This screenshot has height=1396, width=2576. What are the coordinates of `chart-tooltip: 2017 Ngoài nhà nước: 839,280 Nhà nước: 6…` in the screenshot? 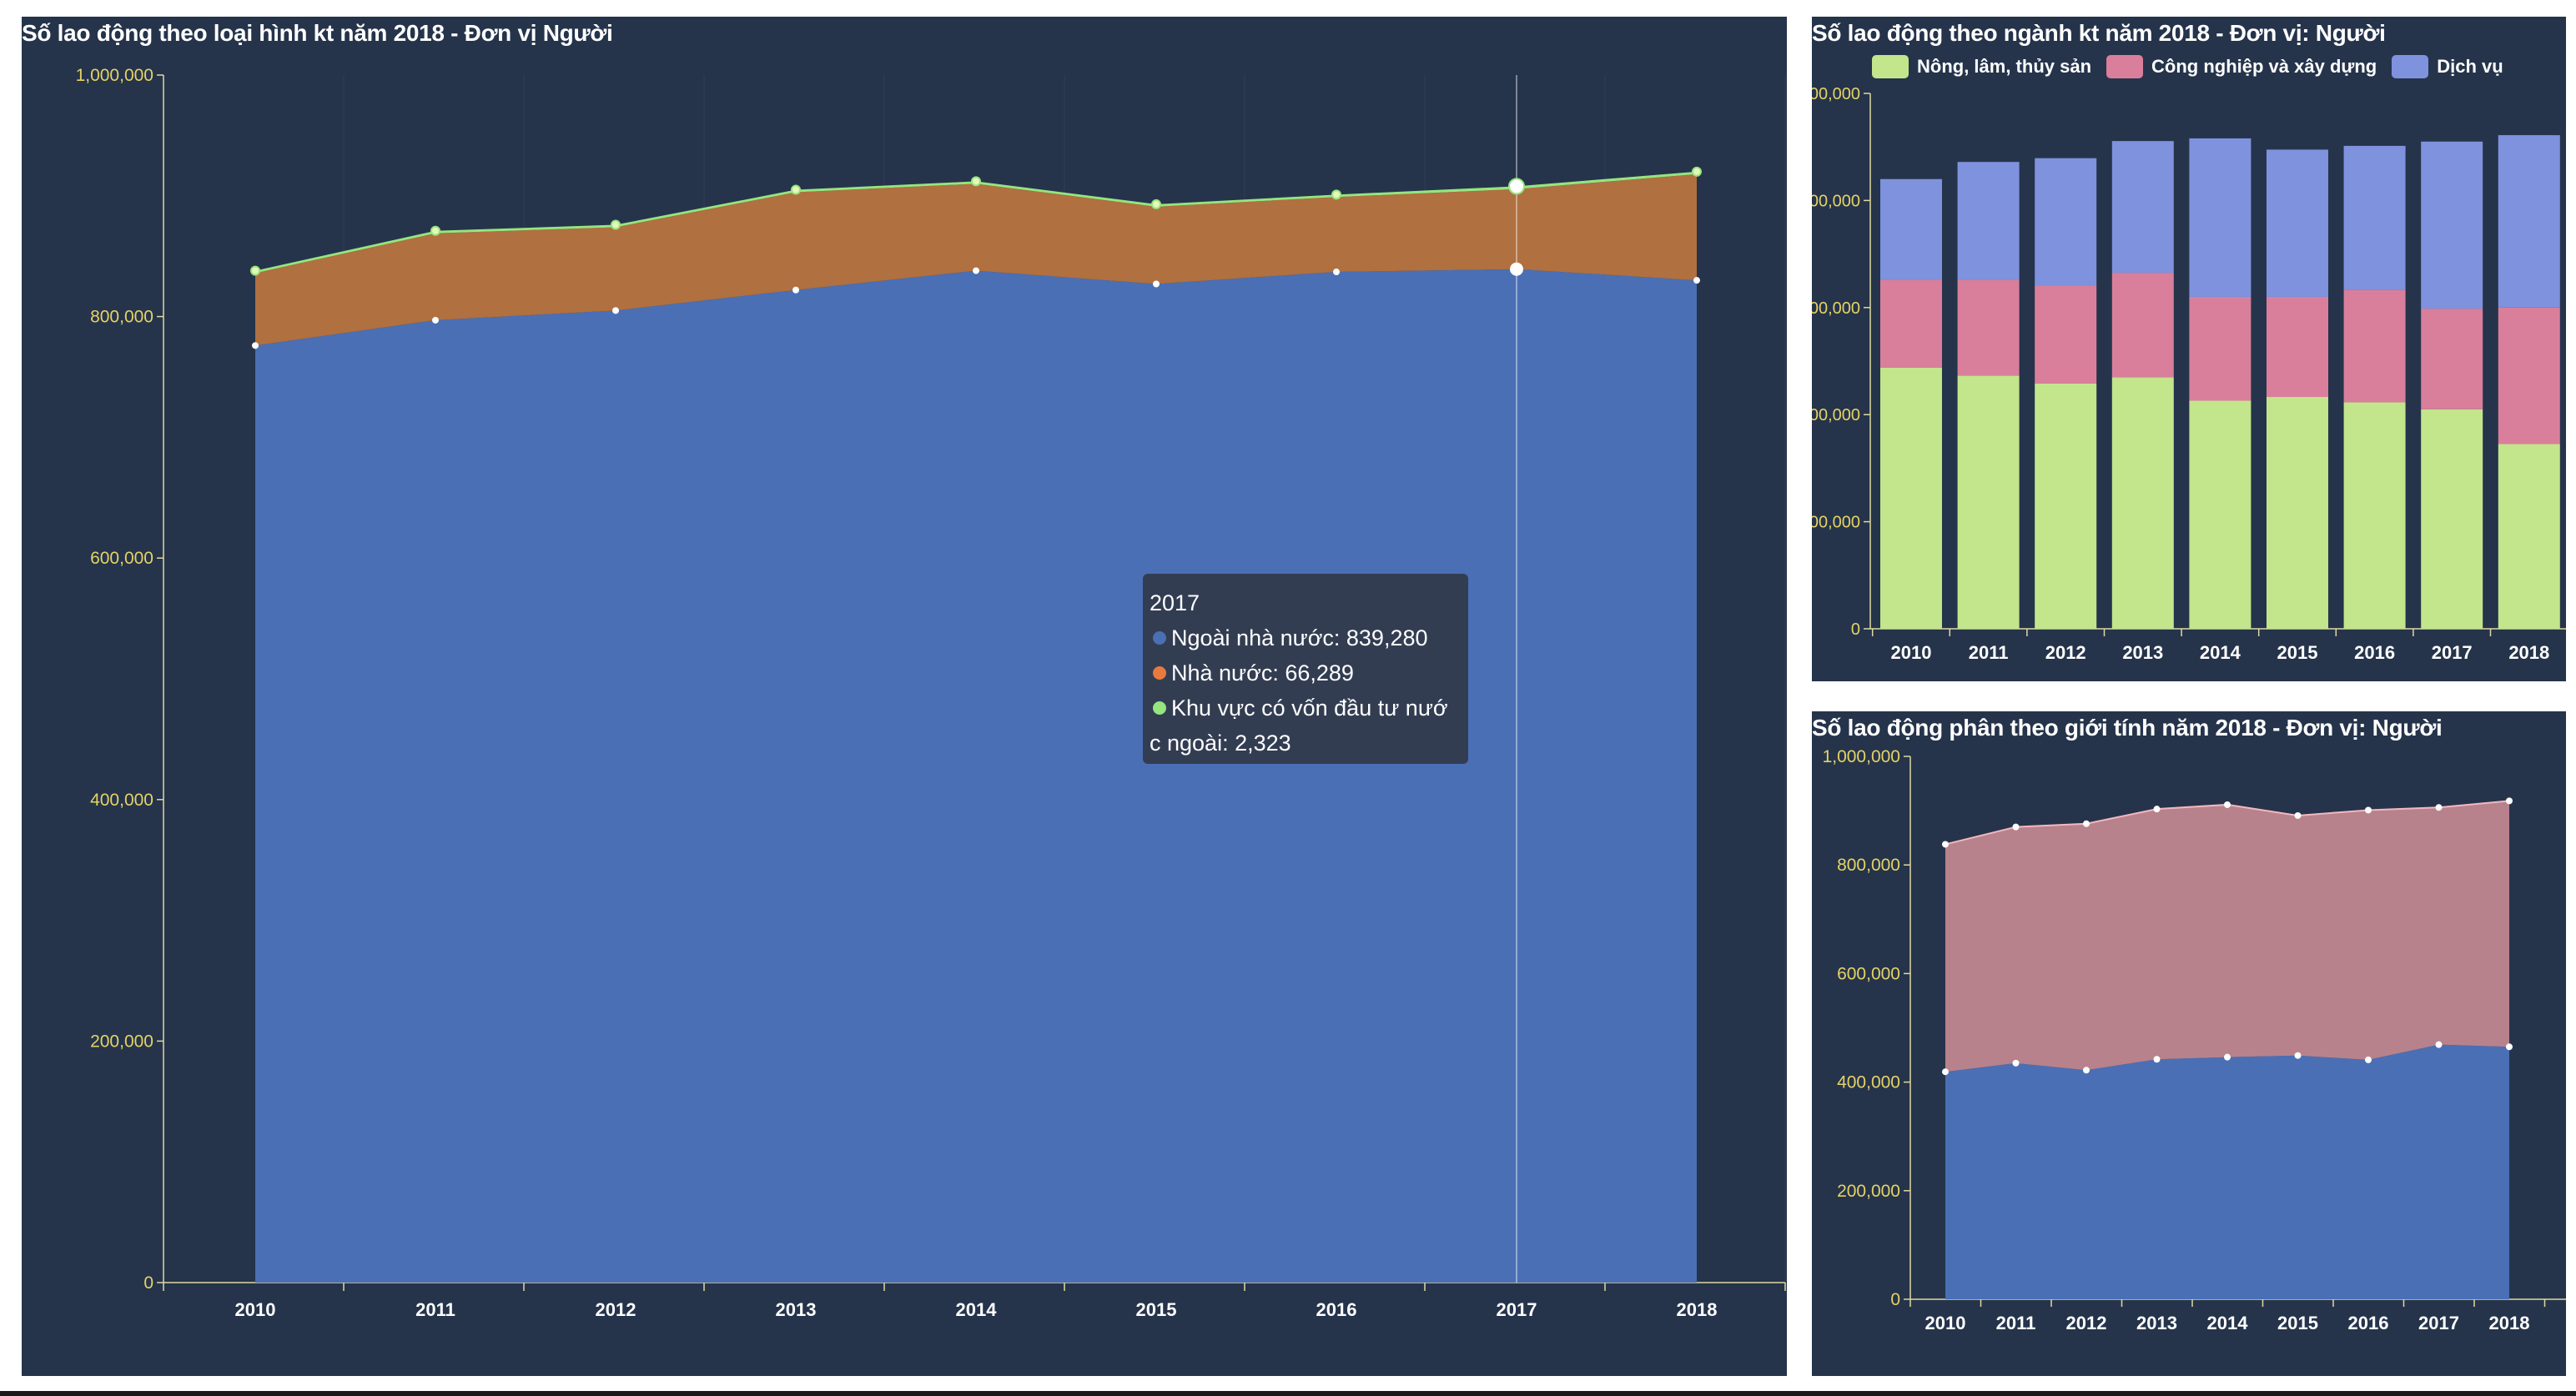 It's located at (1305, 669).